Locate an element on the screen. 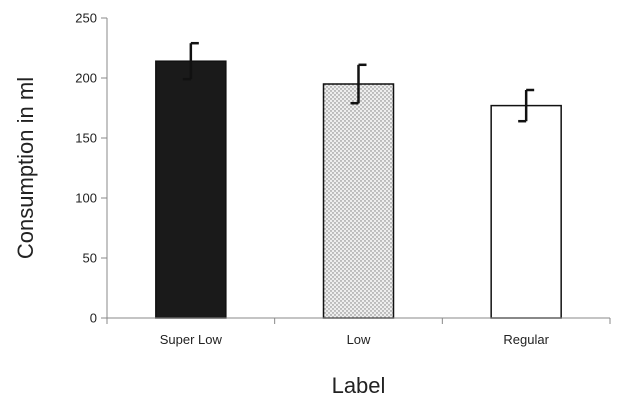 The image size is (624, 400). bar-super-low is located at coordinates (191, 189).